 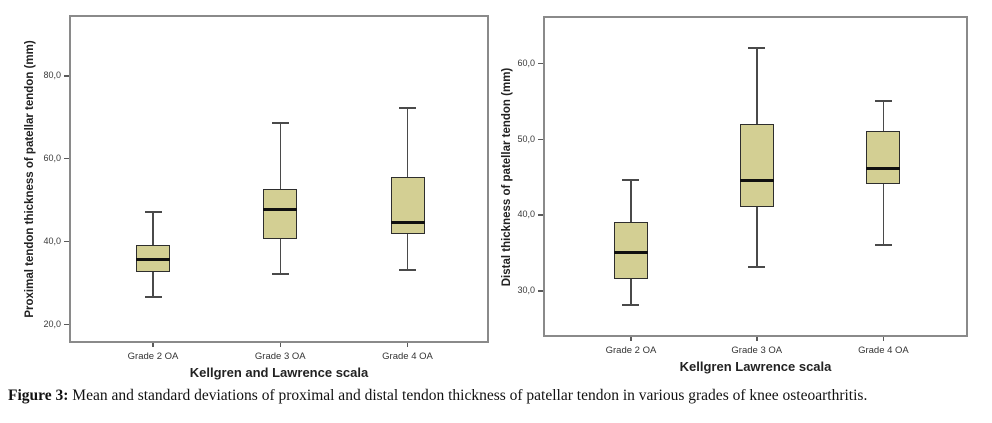 I want to click on figure-caption-label: Figure 3:, so click(x=38, y=395).